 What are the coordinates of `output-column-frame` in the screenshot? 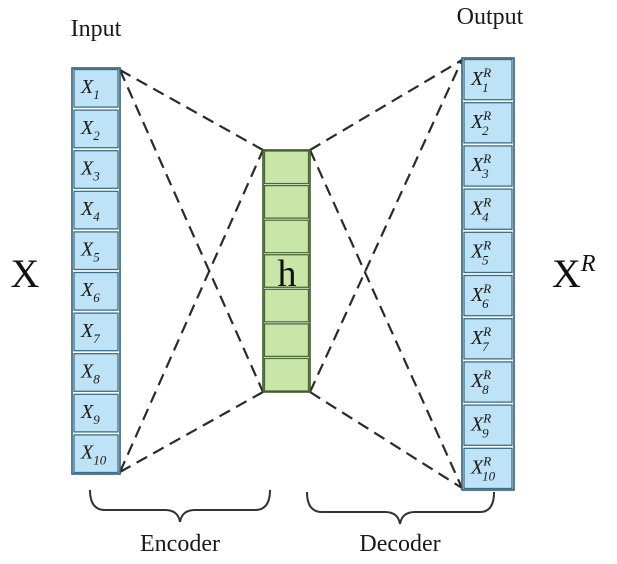 It's located at (488, 274).